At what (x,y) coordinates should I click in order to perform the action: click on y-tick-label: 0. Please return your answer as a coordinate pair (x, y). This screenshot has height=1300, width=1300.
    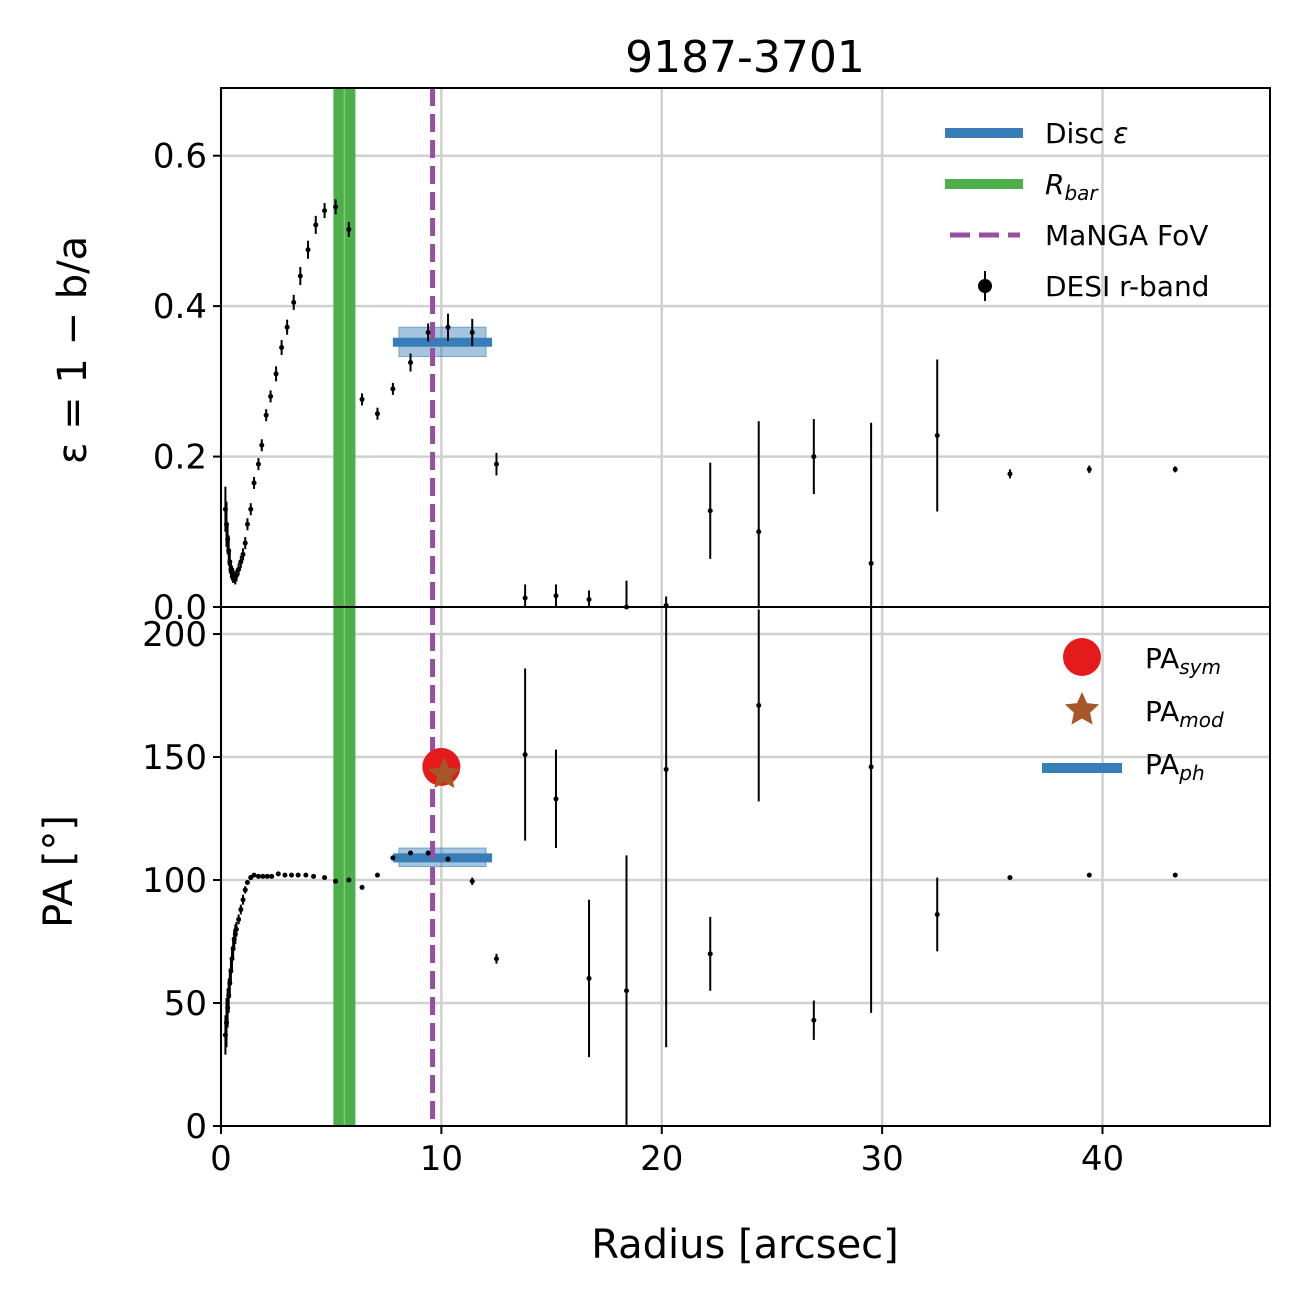
    Looking at the image, I should click on (196, 1127).